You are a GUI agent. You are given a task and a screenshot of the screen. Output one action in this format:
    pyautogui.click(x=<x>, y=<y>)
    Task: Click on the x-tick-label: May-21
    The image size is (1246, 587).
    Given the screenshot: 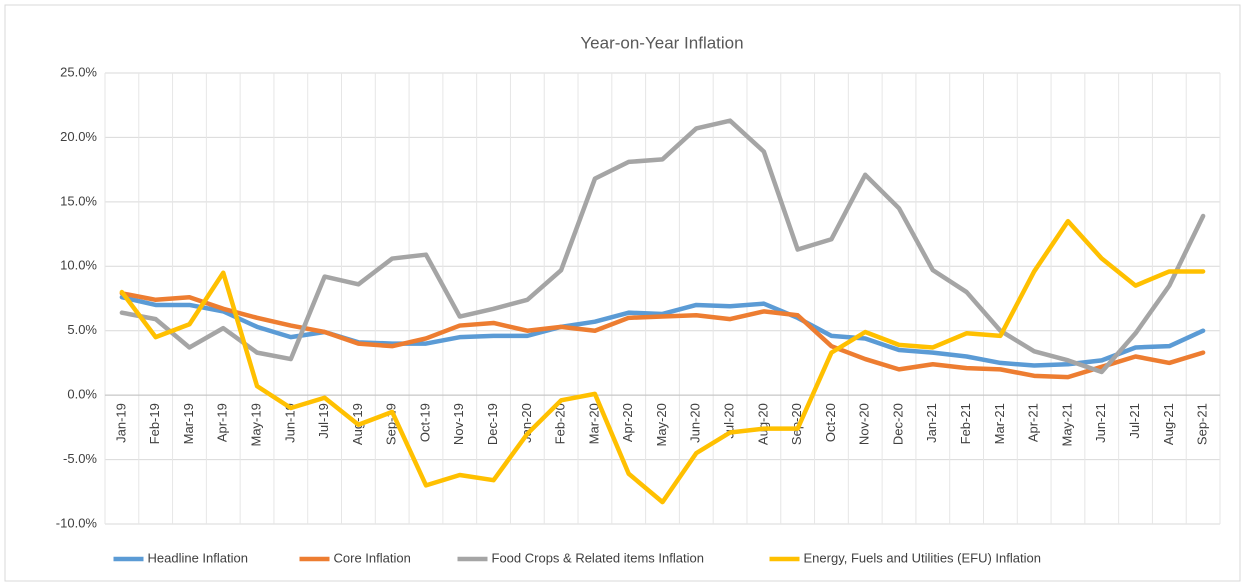 What is the action you would take?
    pyautogui.click(x=1066, y=424)
    